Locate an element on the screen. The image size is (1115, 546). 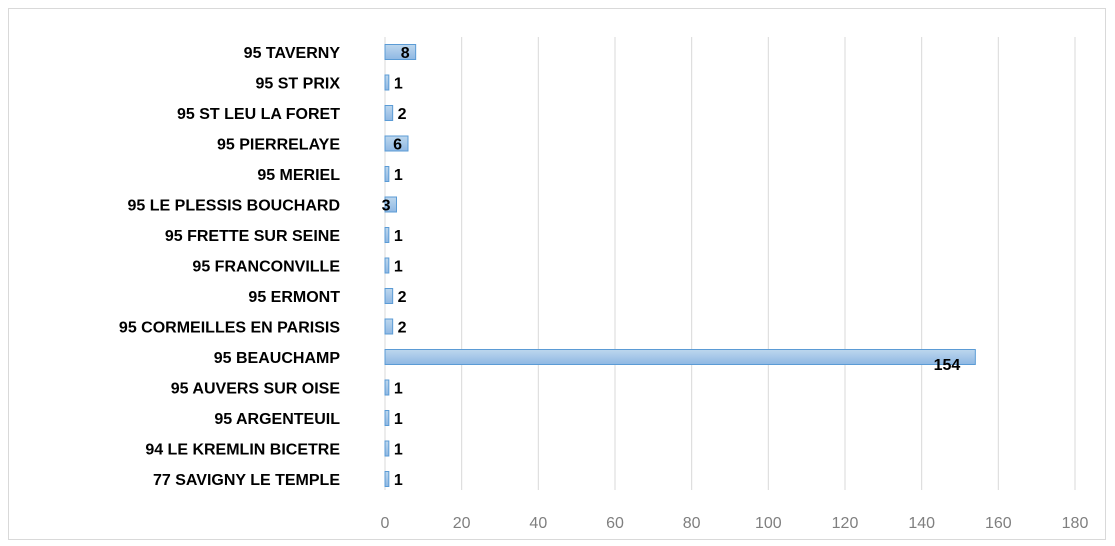
category-label: 95 ST LEU LA FORET is located at coordinates (258, 114).